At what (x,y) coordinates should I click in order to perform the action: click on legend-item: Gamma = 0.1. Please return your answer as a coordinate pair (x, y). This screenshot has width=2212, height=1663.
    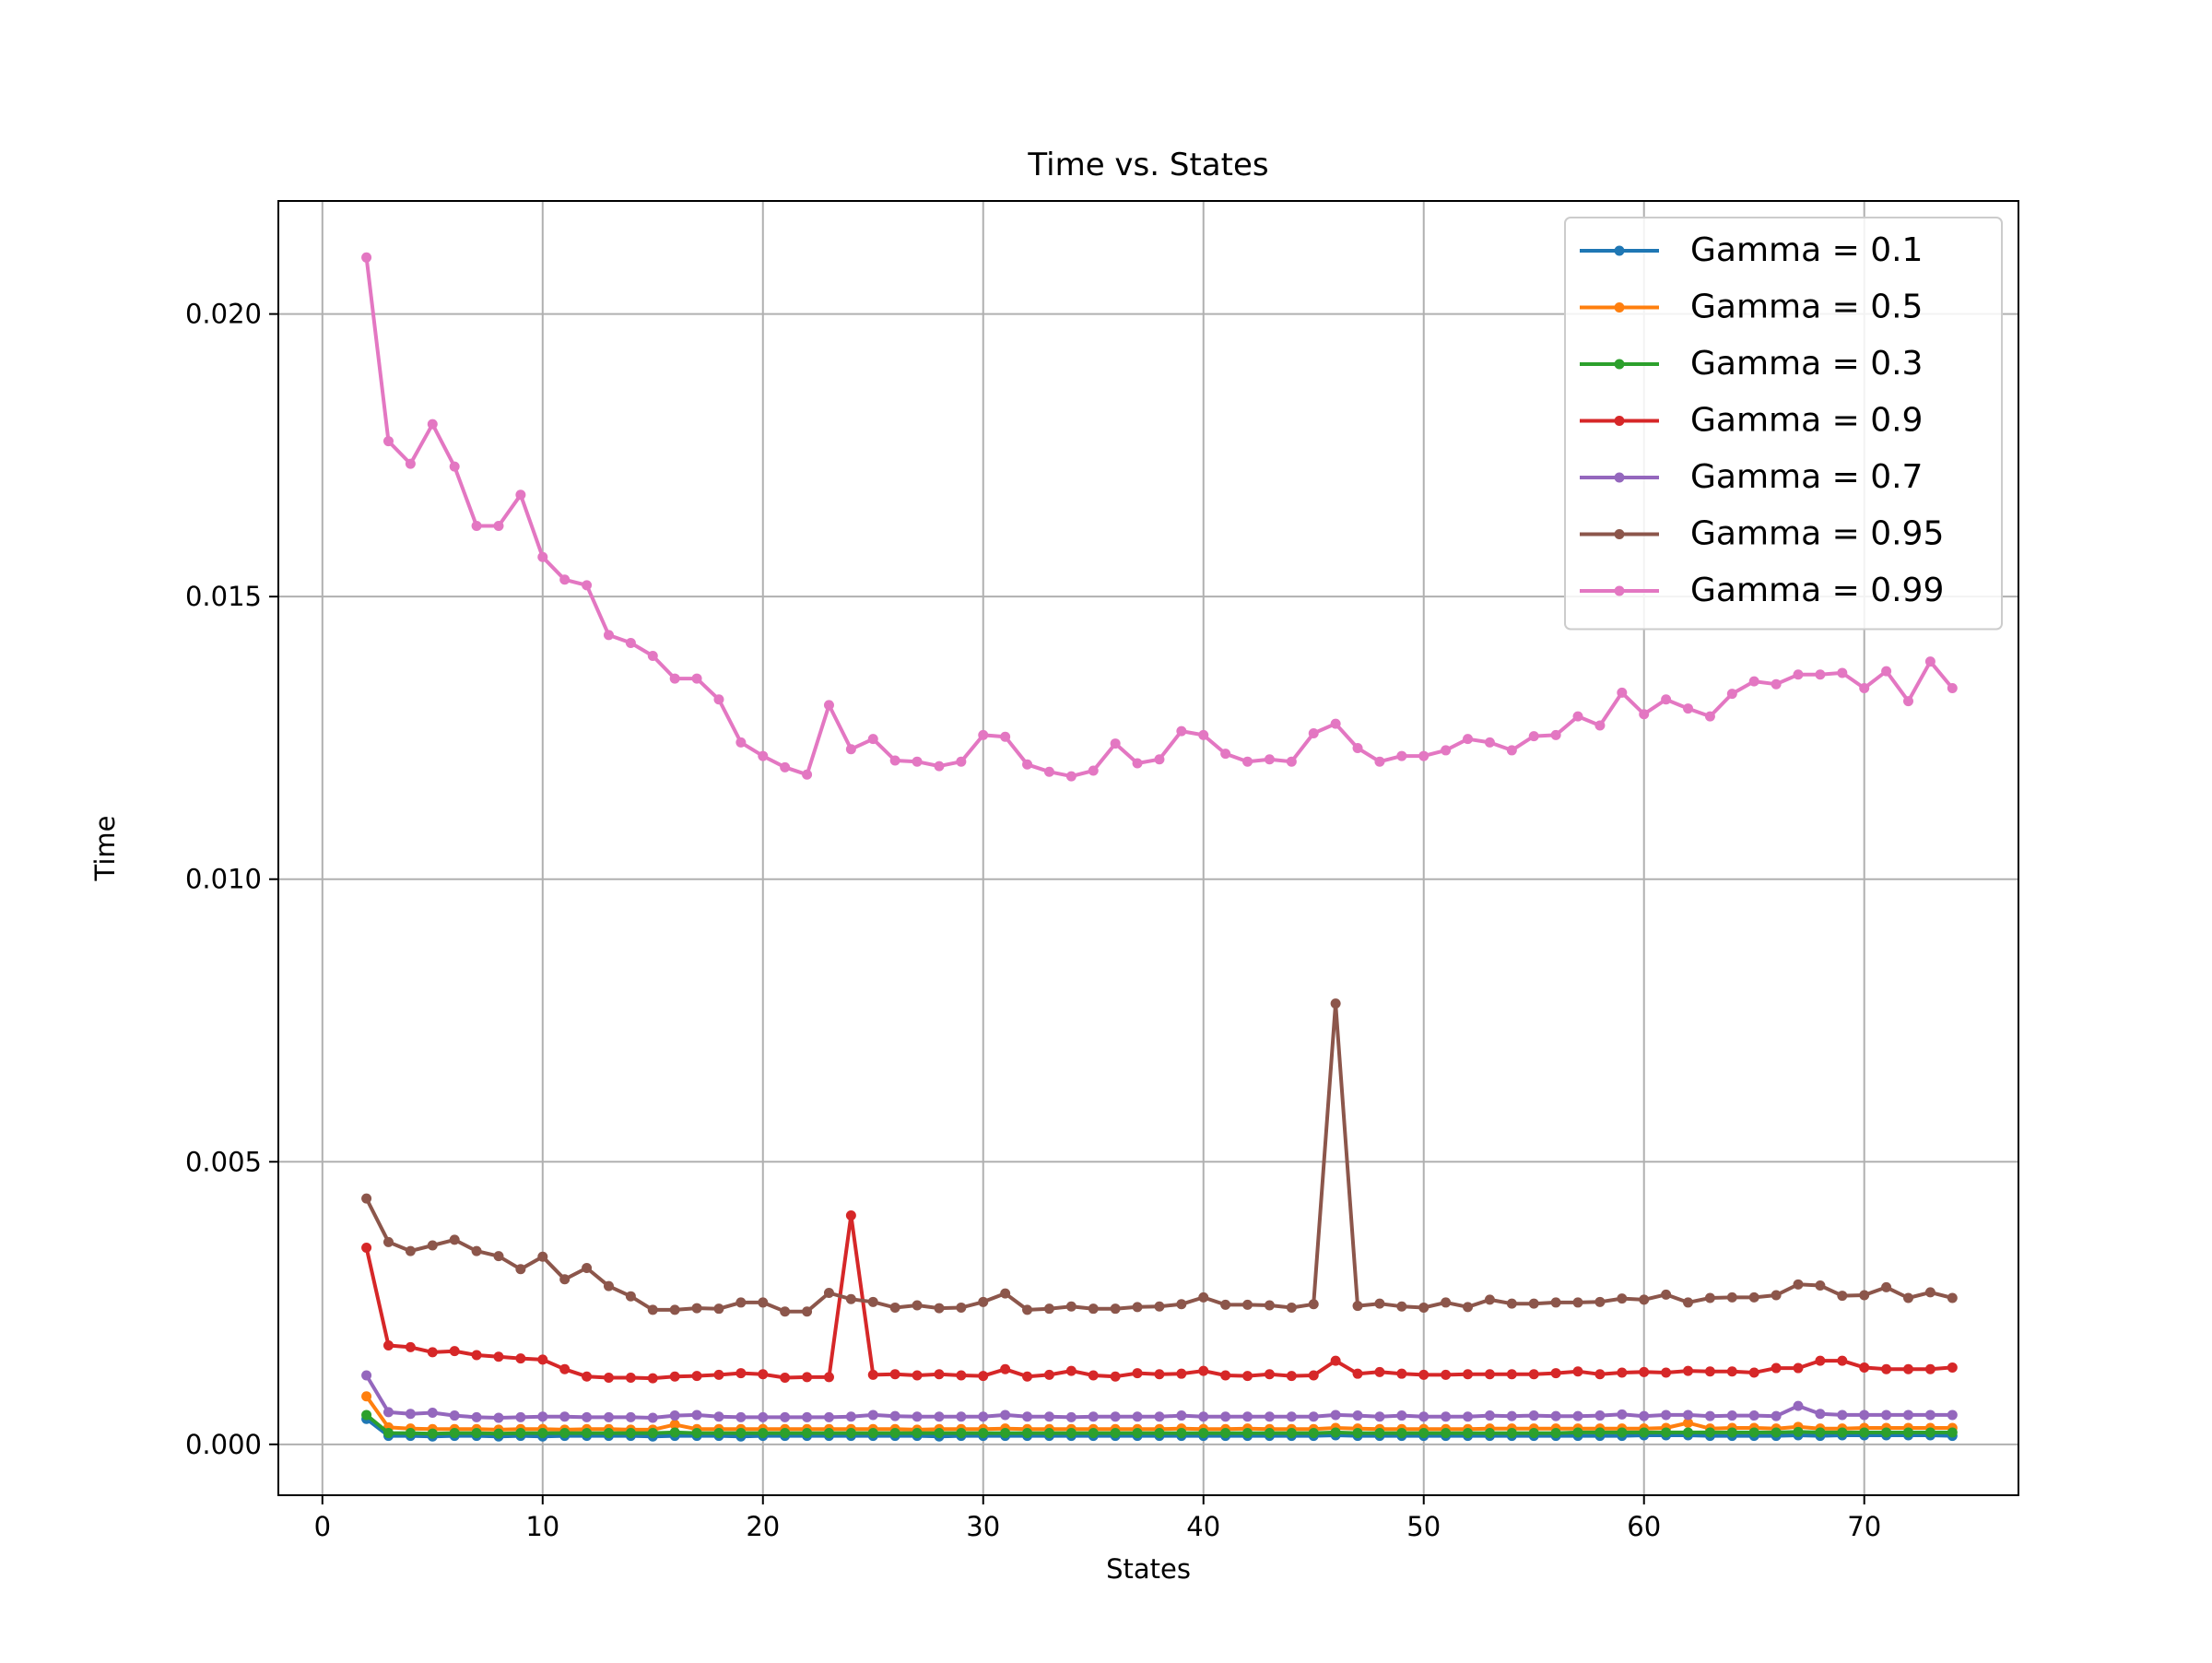
    Looking at the image, I should click on (1751, 250).